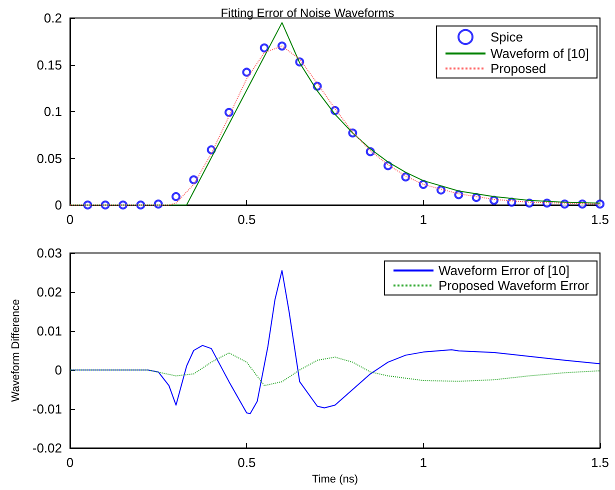 The image size is (615, 490). Describe the element at coordinates (335, 480) in the screenshot. I see `x-axis-title: Time (ns)` at that location.